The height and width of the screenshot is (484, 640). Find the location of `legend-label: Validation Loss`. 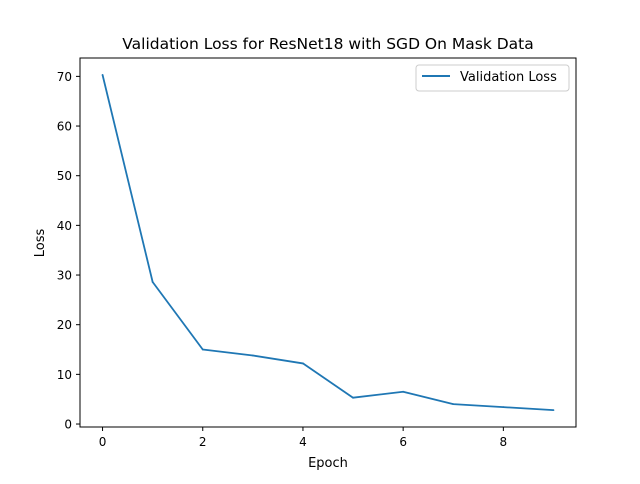

legend-label: Validation Loss is located at coordinates (508, 77).